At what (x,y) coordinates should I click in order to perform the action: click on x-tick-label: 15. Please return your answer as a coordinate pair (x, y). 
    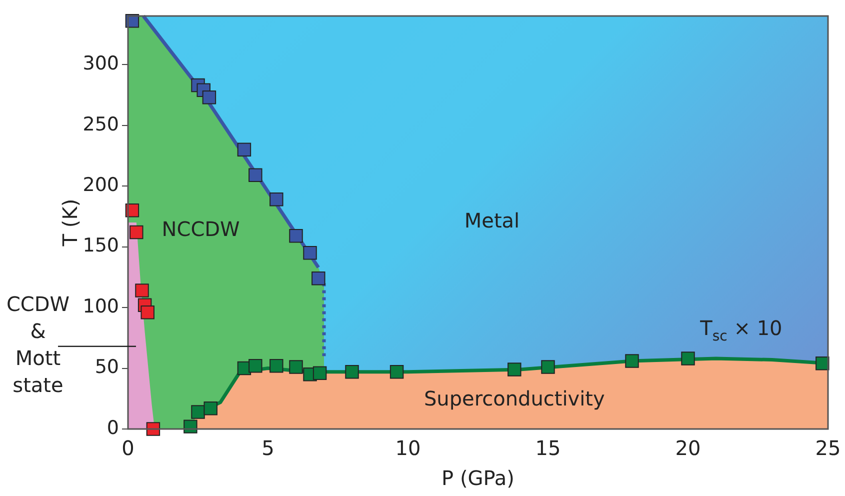
    Looking at the image, I should click on (548, 448).